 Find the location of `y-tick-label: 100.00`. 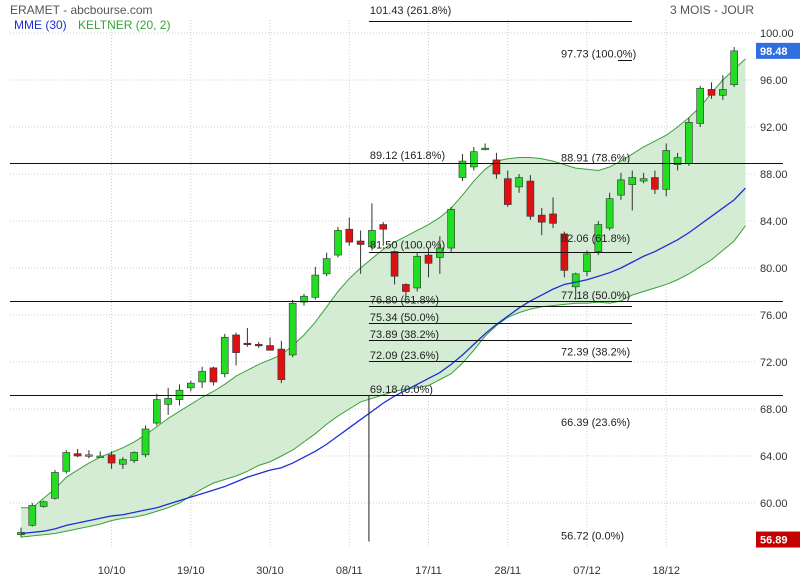

y-tick-label: 100.00 is located at coordinates (777, 34).